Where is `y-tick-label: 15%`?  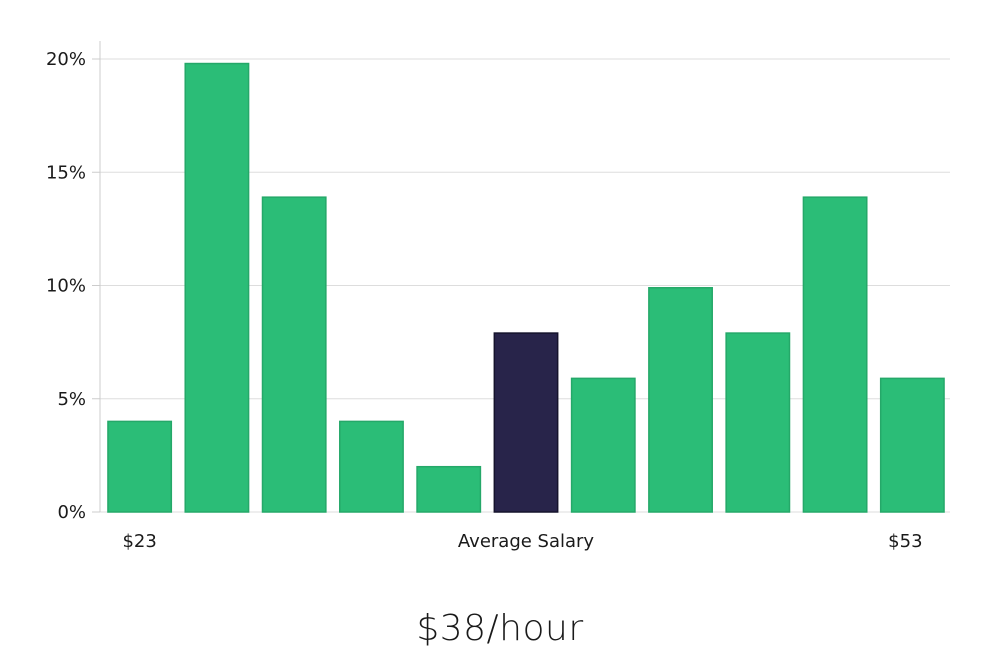 y-tick-label: 15% is located at coordinates (66, 172).